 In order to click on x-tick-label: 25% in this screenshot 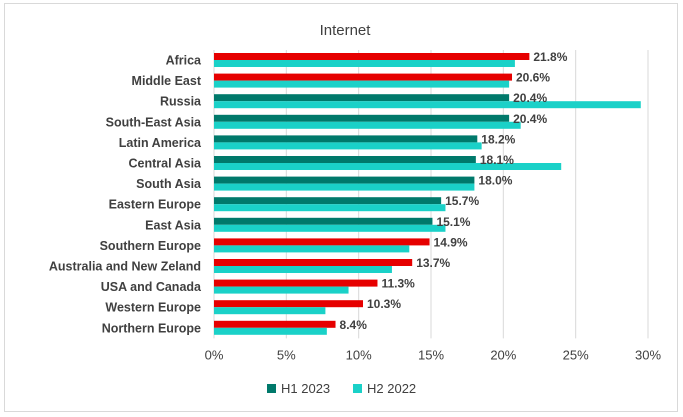, I will do `click(576, 354)`.